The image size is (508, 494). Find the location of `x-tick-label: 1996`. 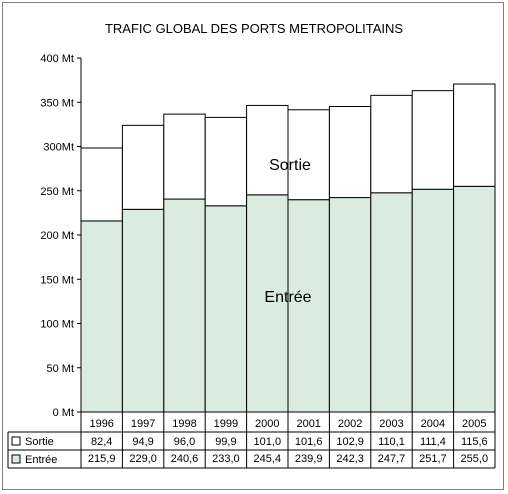

x-tick-label: 1996 is located at coordinates (101, 424).